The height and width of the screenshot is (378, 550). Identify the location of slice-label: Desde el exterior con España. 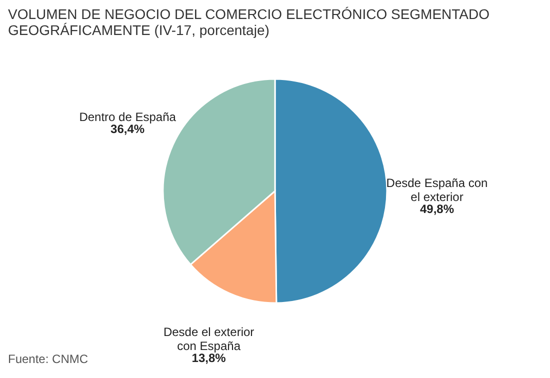
(208, 338).